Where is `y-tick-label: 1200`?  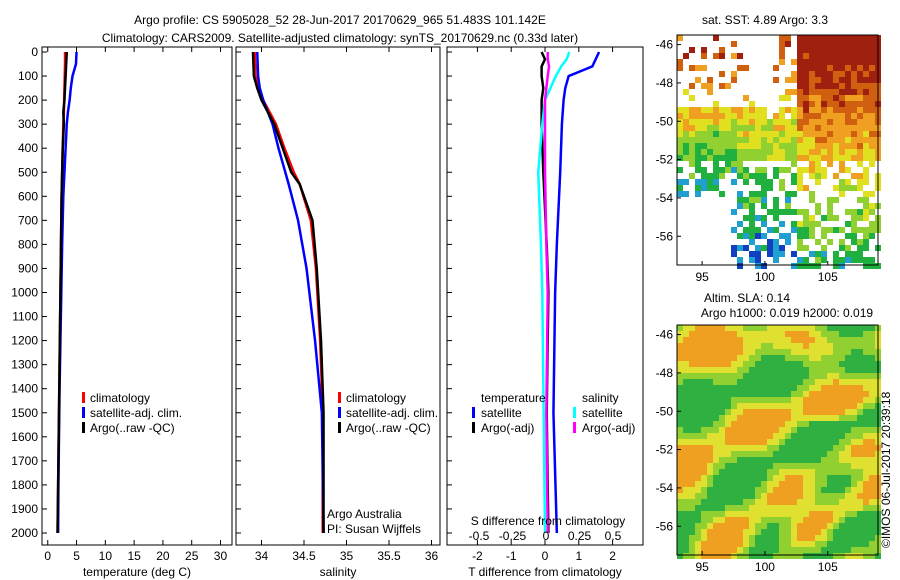 y-tick-label: 1200 is located at coordinates (24, 341).